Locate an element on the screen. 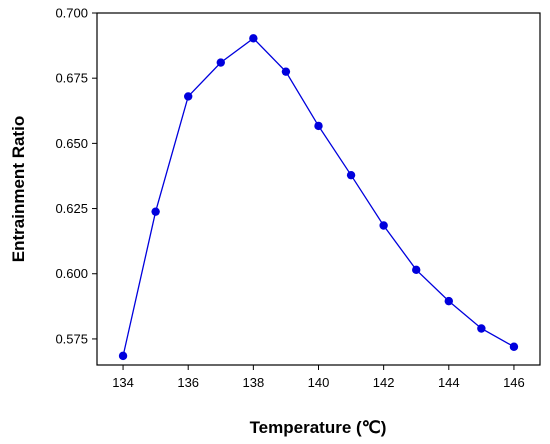 The width and height of the screenshot is (550, 444). x-tick-label: 138 is located at coordinates (254, 382).